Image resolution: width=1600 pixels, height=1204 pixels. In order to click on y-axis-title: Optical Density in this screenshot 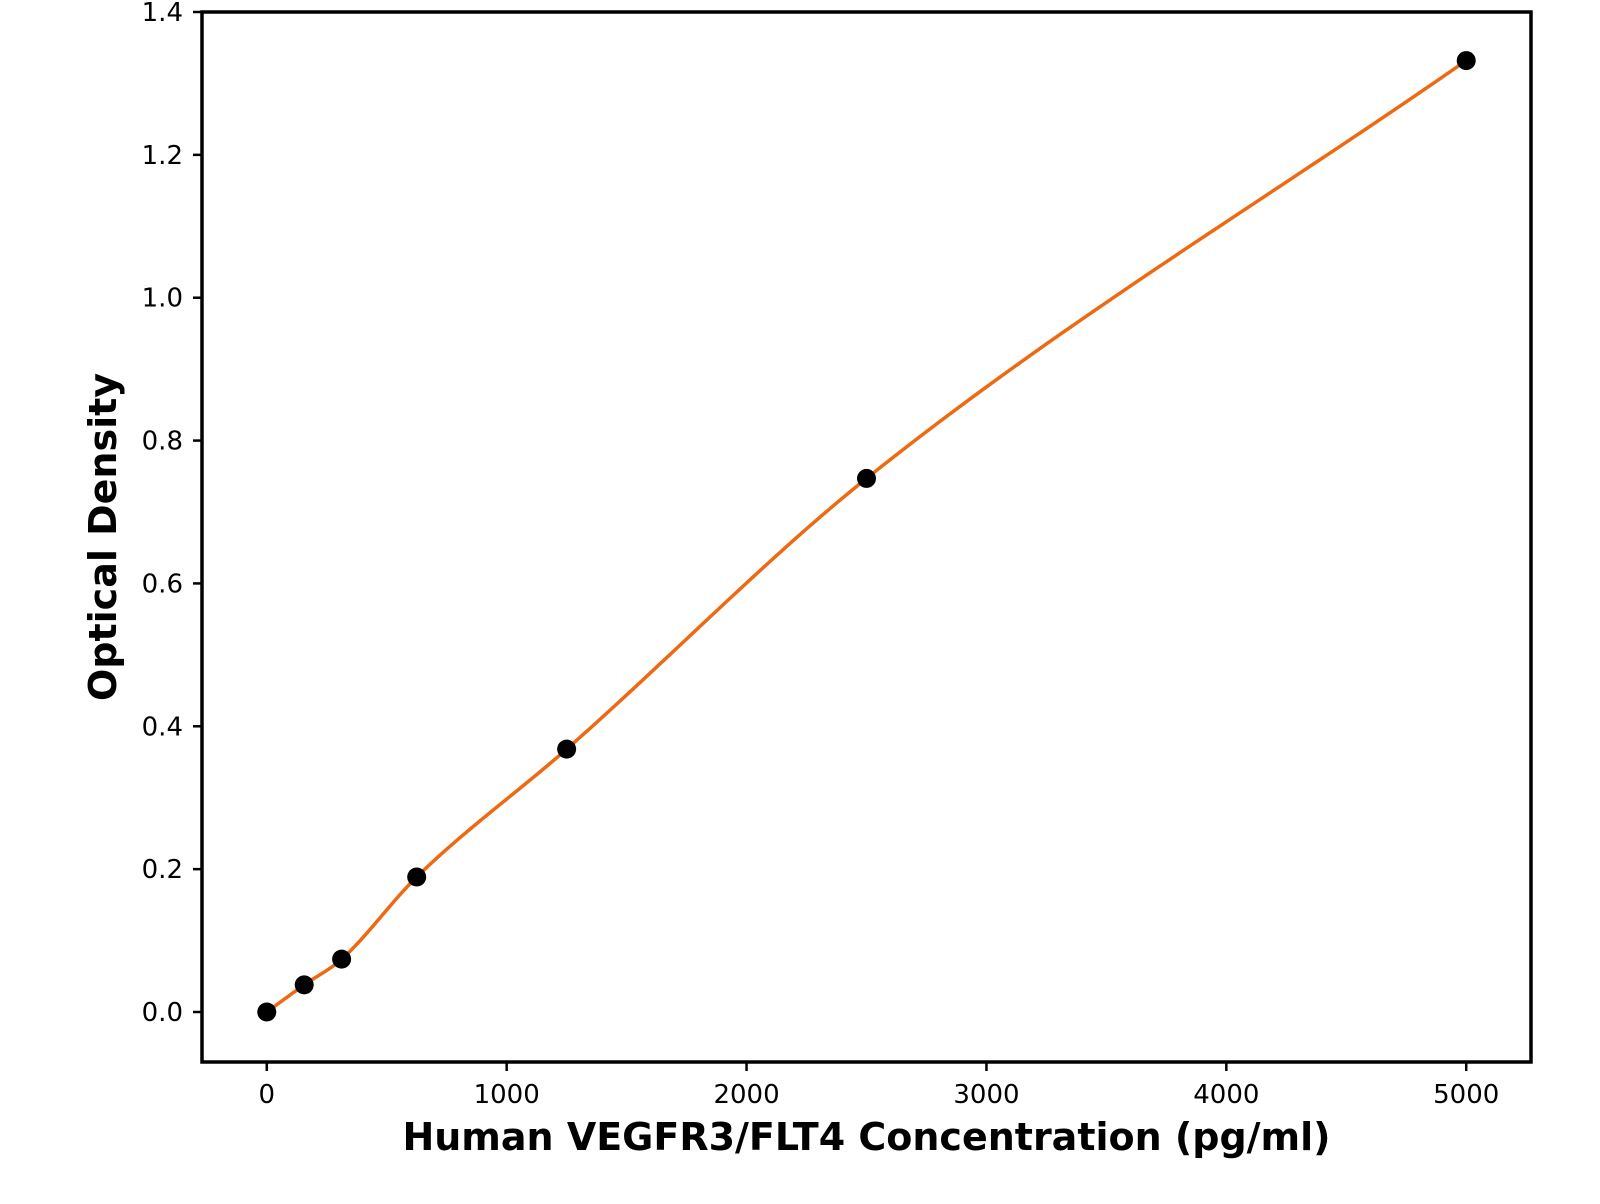, I will do `click(103, 537)`.